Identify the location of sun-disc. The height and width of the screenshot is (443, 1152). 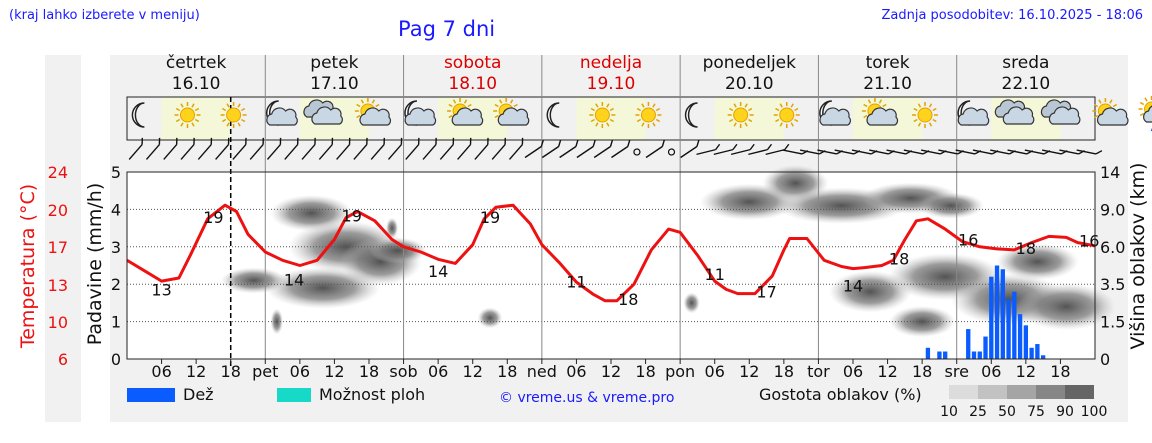
(741, 115).